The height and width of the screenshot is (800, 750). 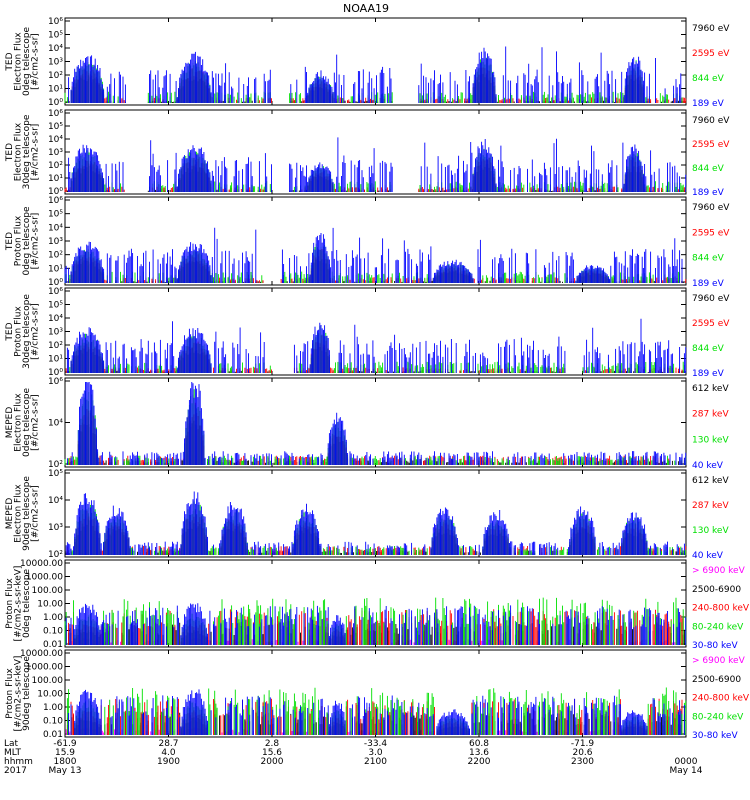 I want to click on footer-tick-hhmm: 2000, so click(x=272, y=762).